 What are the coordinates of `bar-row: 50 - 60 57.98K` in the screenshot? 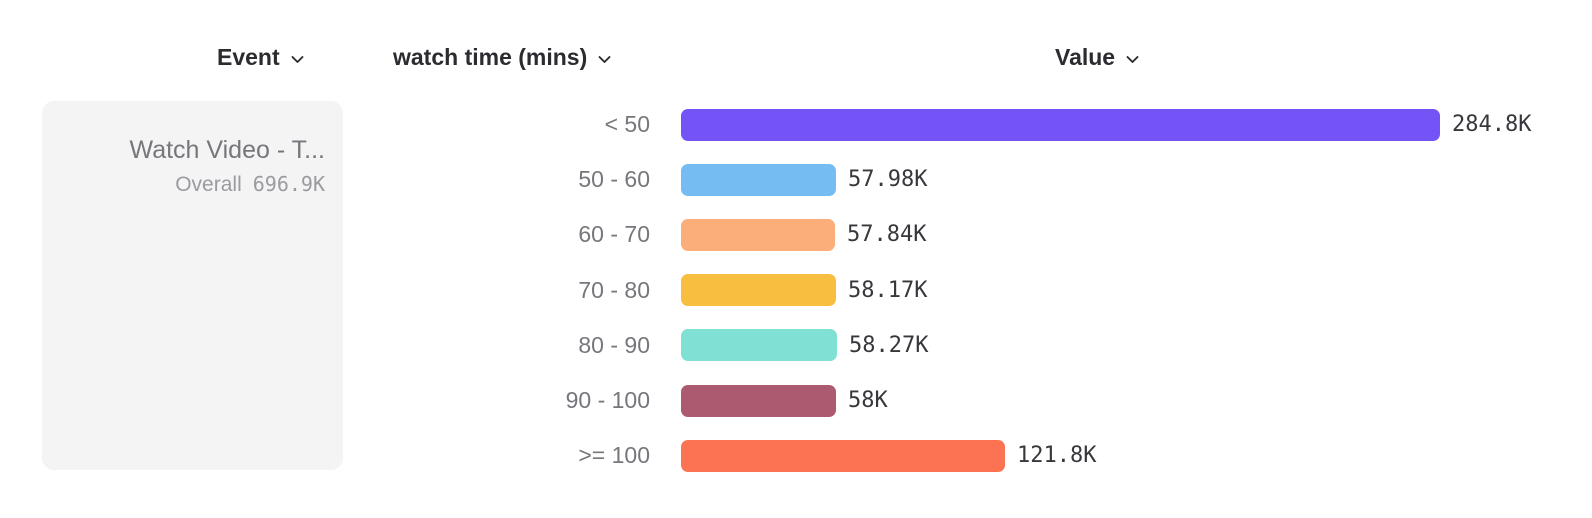 It's located at (796, 179).